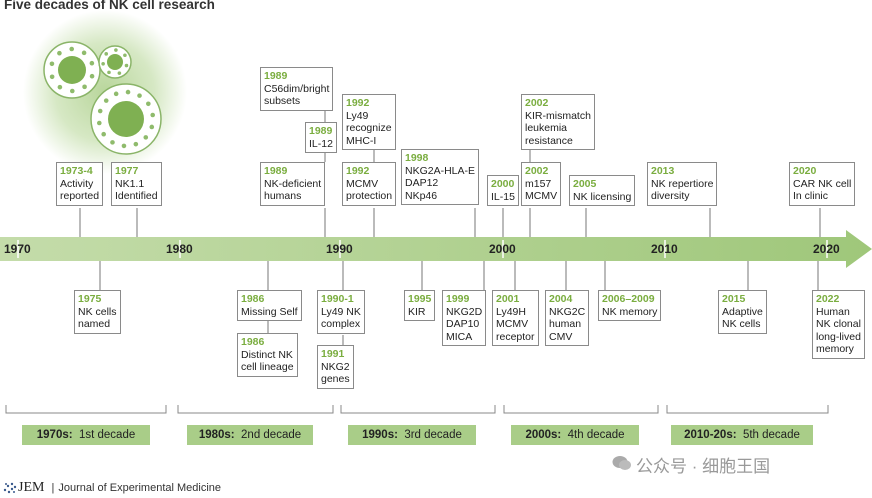  Describe the element at coordinates (126, 119) in the screenshot. I see `nk-cell-large` at that location.